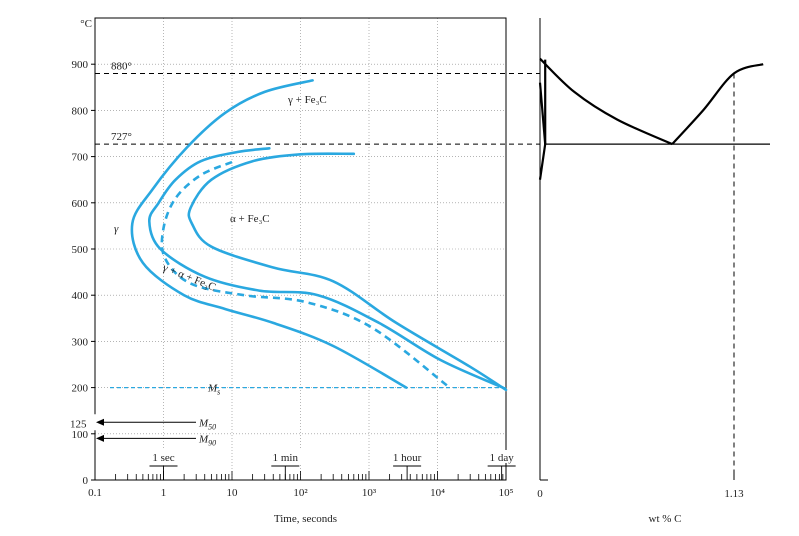 The image size is (799, 536). Describe the element at coordinates (307, 100) in the screenshot. I see `region-label: γ + Fe₃C` at that location.